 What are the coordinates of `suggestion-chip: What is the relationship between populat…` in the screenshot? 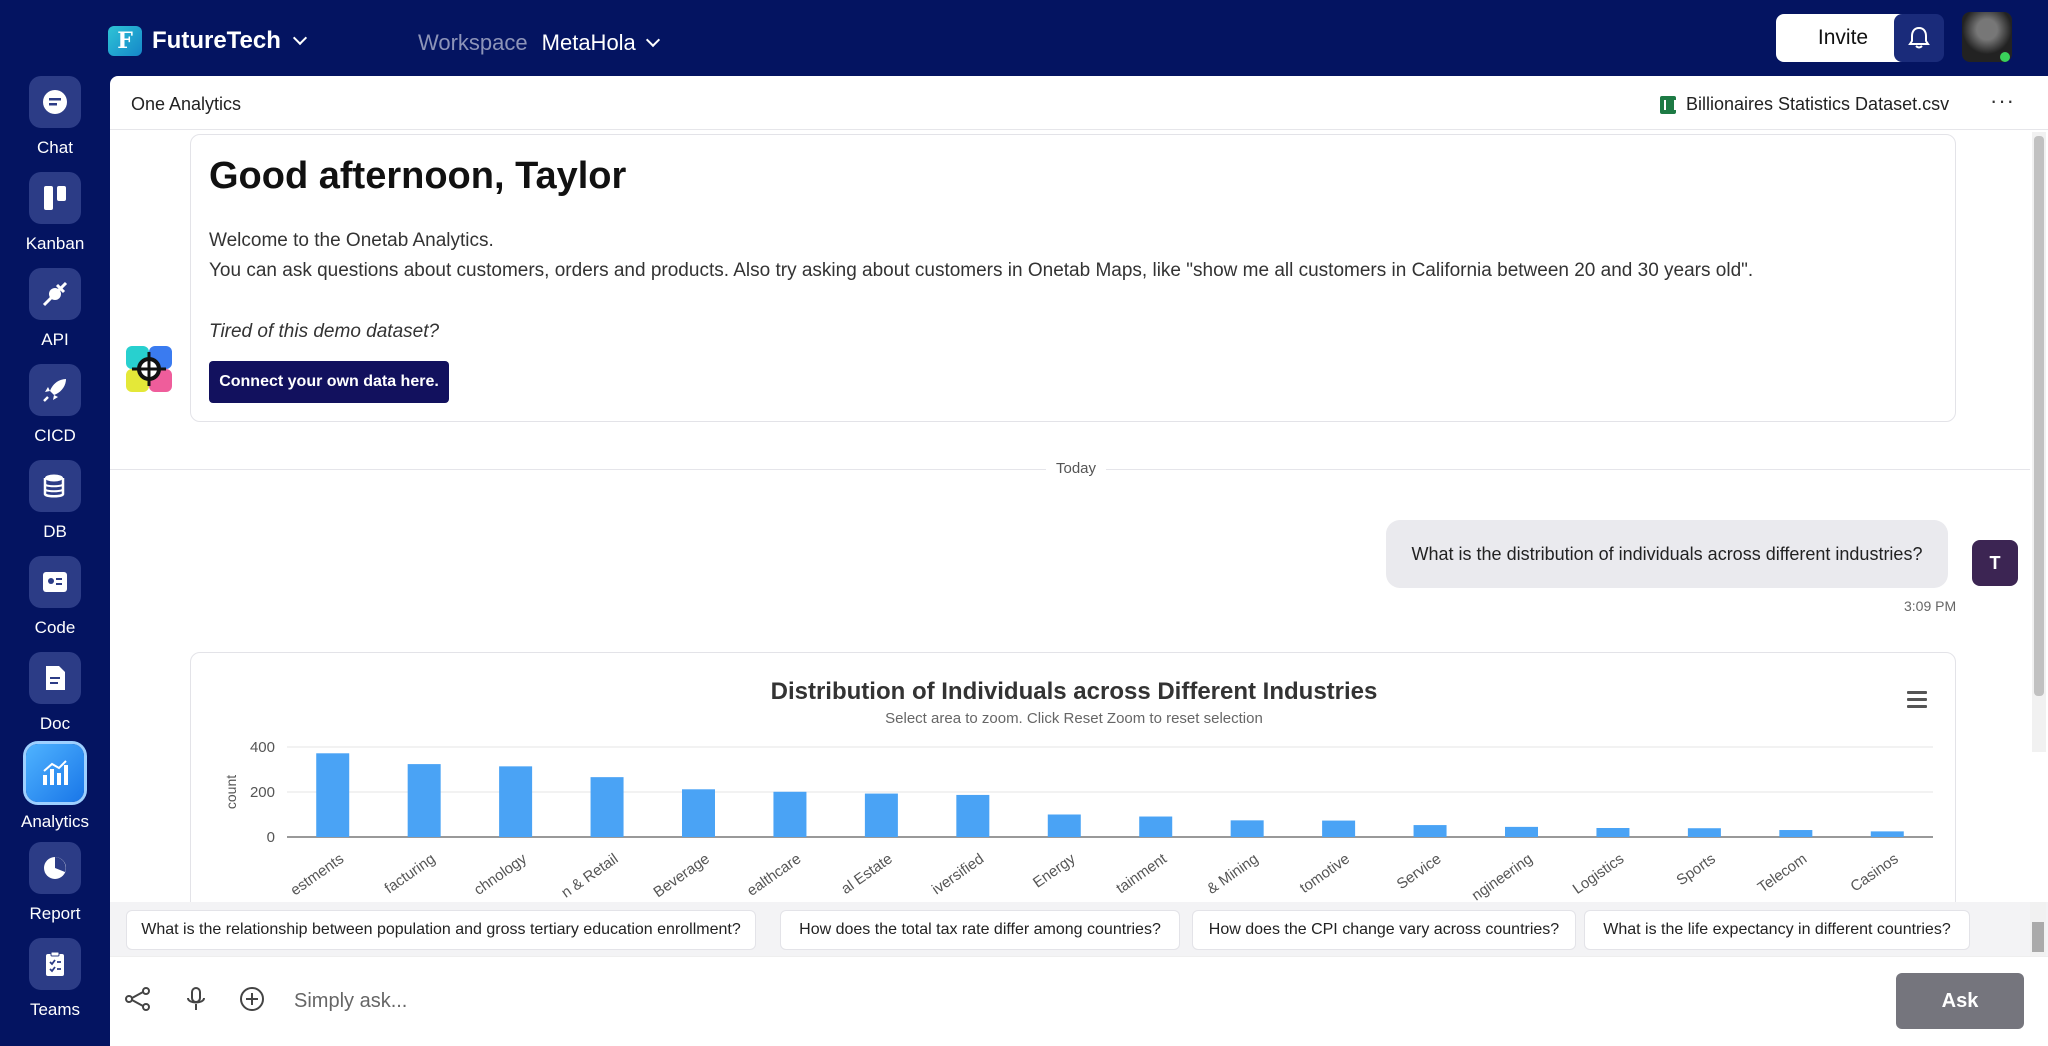 It's located at (441, 930).